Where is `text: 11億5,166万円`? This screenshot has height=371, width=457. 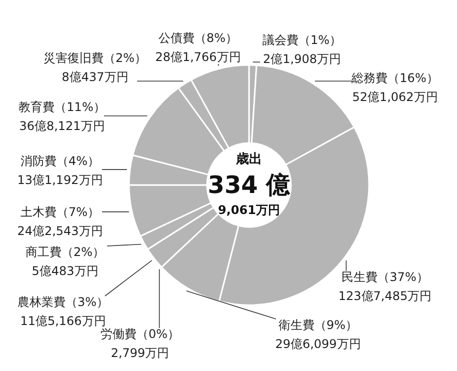 text: 11億5,166万円 is located at coordinates (63, 321).